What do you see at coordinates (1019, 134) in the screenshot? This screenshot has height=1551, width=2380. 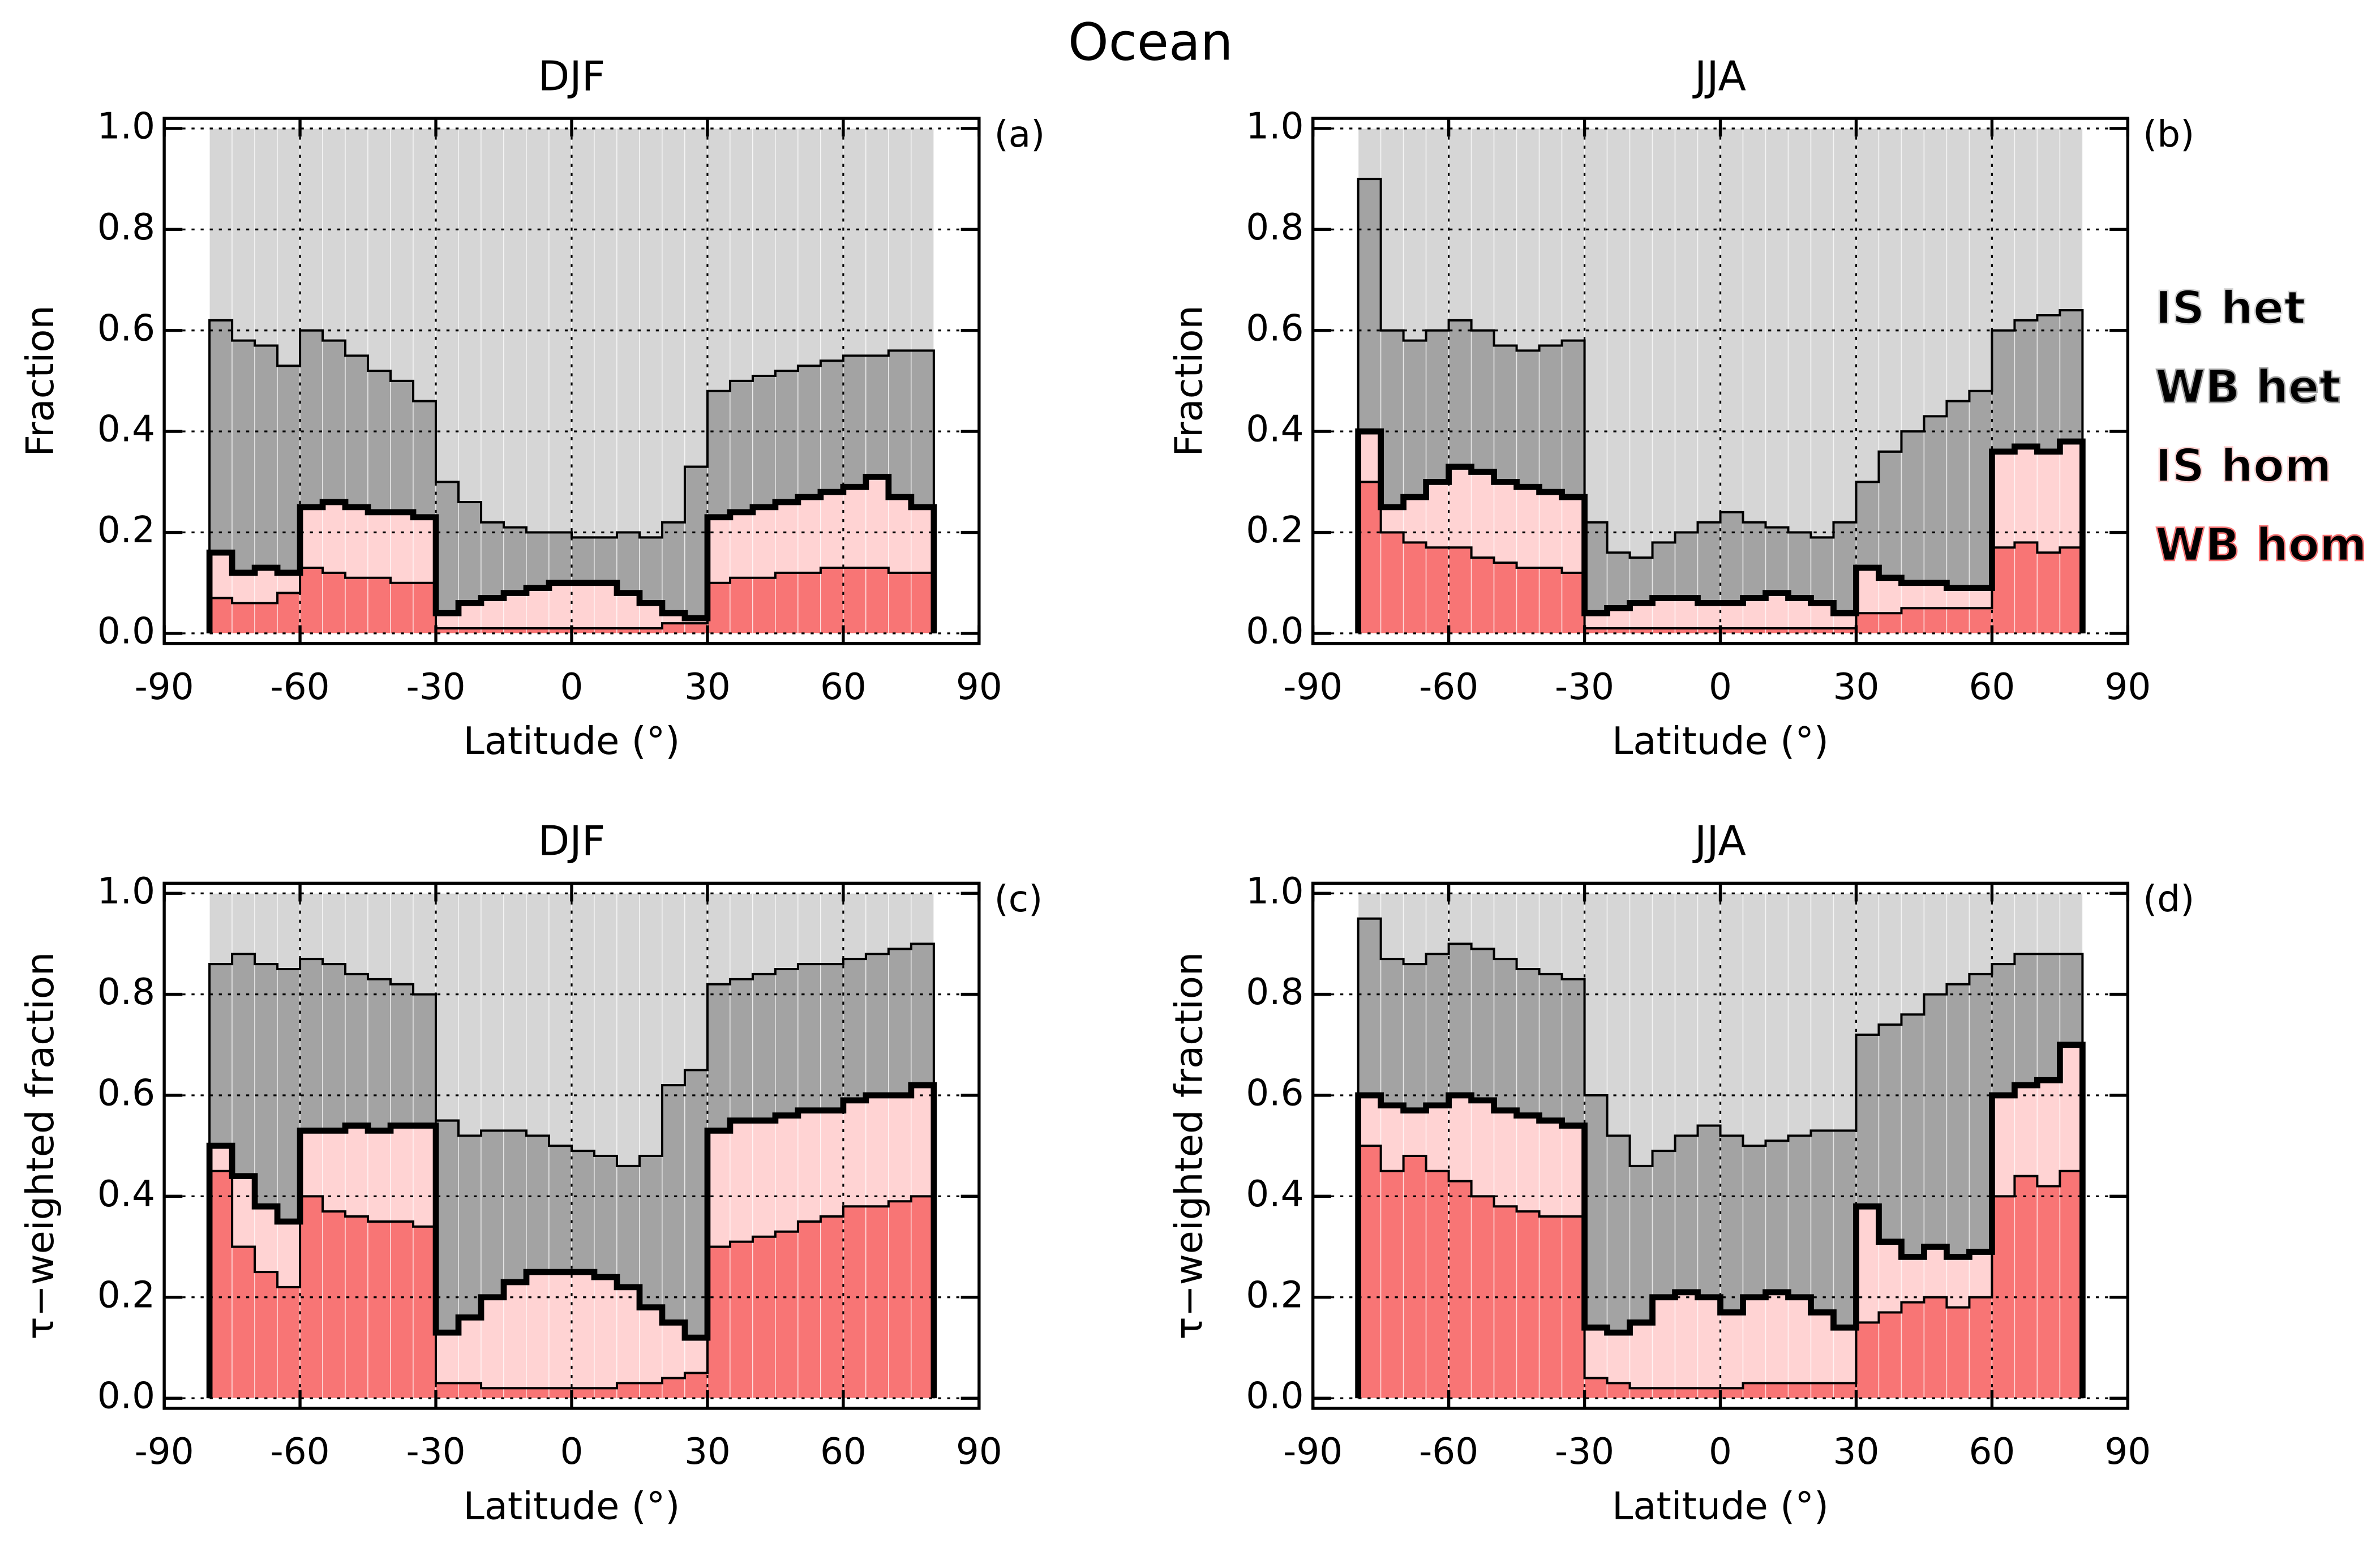 I see `panel-label: (a)` at bounding box center [1019, 134].